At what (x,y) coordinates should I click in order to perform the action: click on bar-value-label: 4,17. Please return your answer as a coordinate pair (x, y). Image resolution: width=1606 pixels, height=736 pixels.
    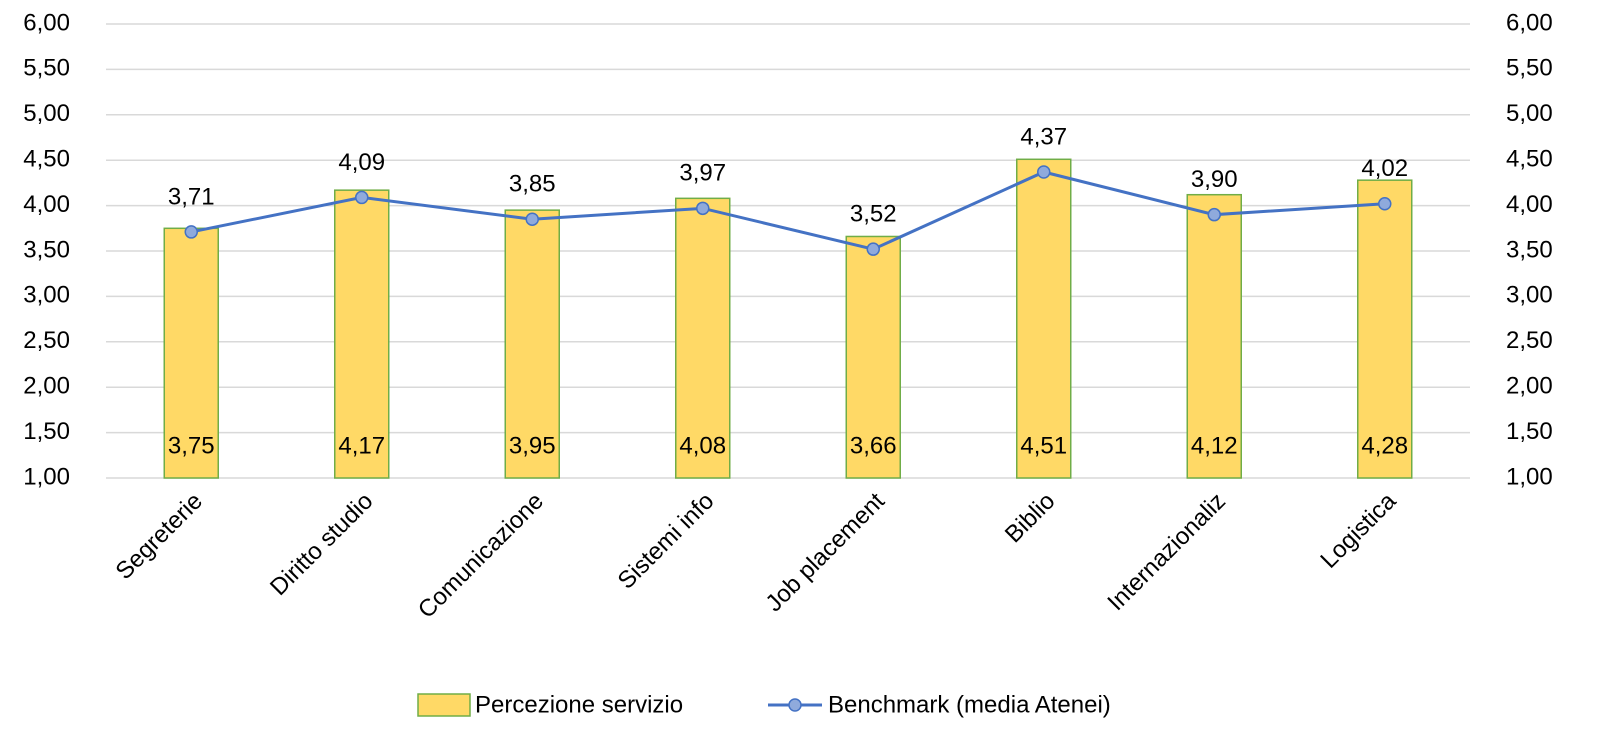
    Looking at the image, I should click on (361, 445).